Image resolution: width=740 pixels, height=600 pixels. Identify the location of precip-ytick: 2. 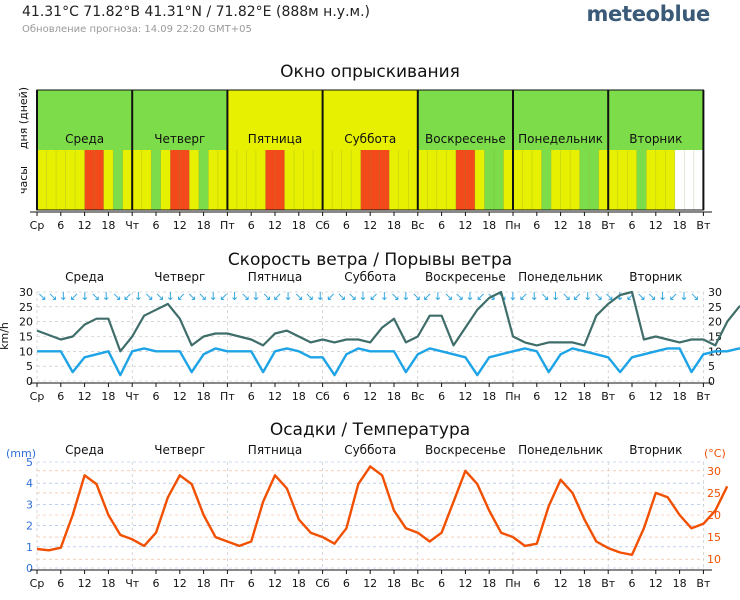
(29, 526).